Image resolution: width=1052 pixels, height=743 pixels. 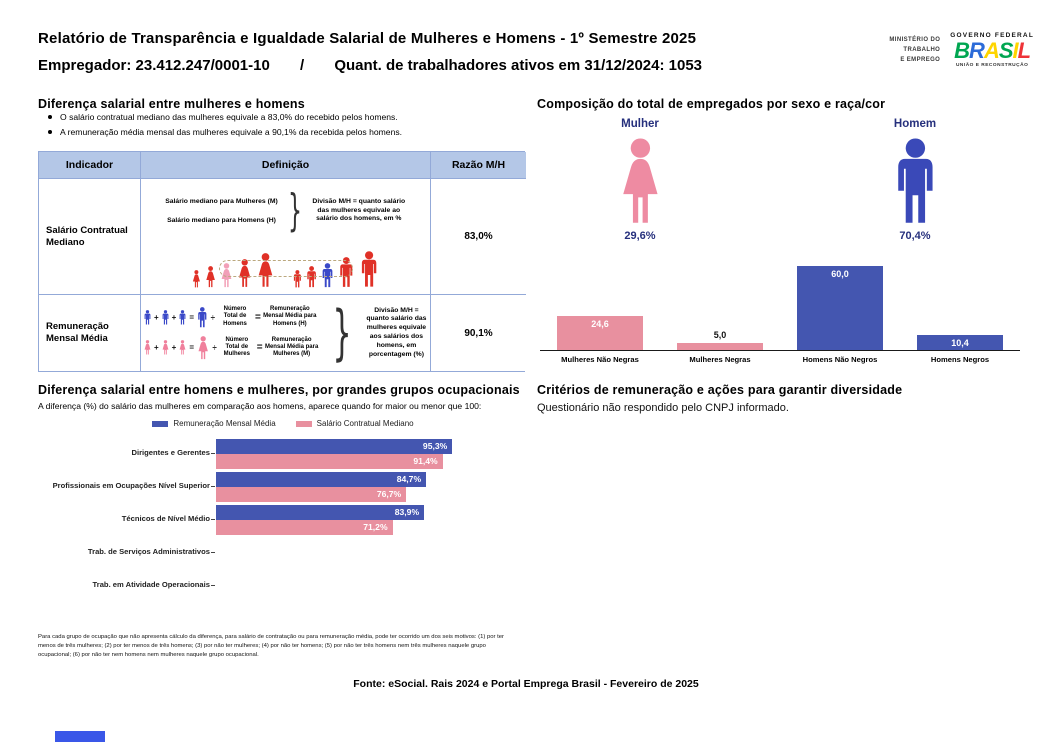 What do you see at coordinates (600, 323) in the screenshot?
I see `bar-value-label: 24,6` at bounding box center [600, 323].